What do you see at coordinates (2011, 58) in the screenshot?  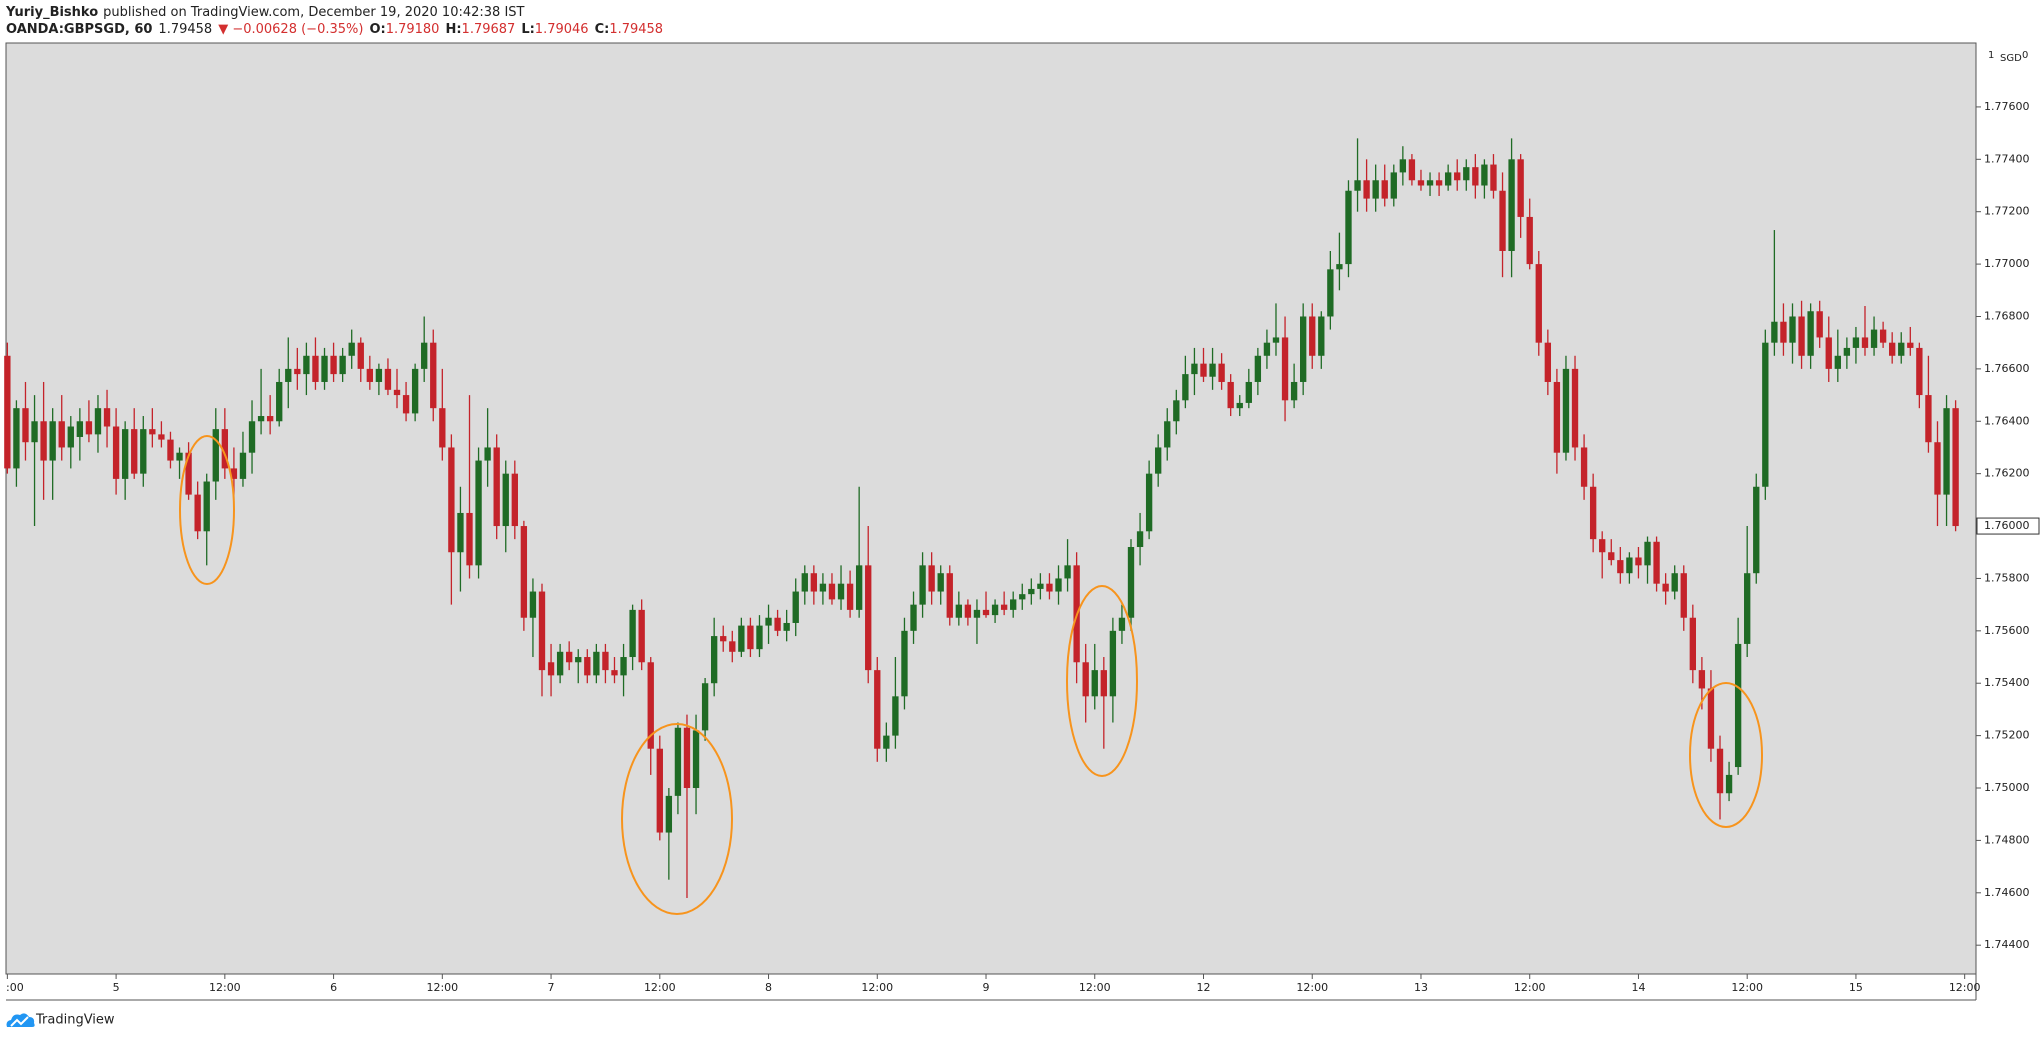 I see `currency: SGD` at bounding box center [2011, 58].